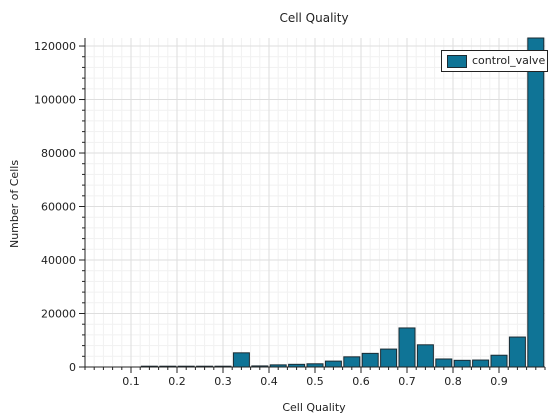 The height and width of the screenshot is (420, 560). What do you see at coordinates (269, 381) in the screenshot?
I see `x-tick-label: 0.4` at bounding box center [269, 381].